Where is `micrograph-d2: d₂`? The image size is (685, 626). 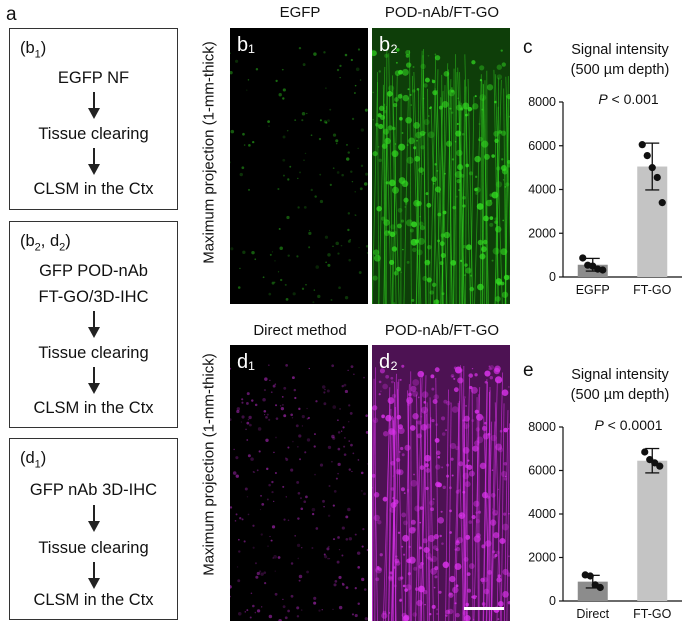
micrograph-d2: d₂ is located at coordinates (441, 483).